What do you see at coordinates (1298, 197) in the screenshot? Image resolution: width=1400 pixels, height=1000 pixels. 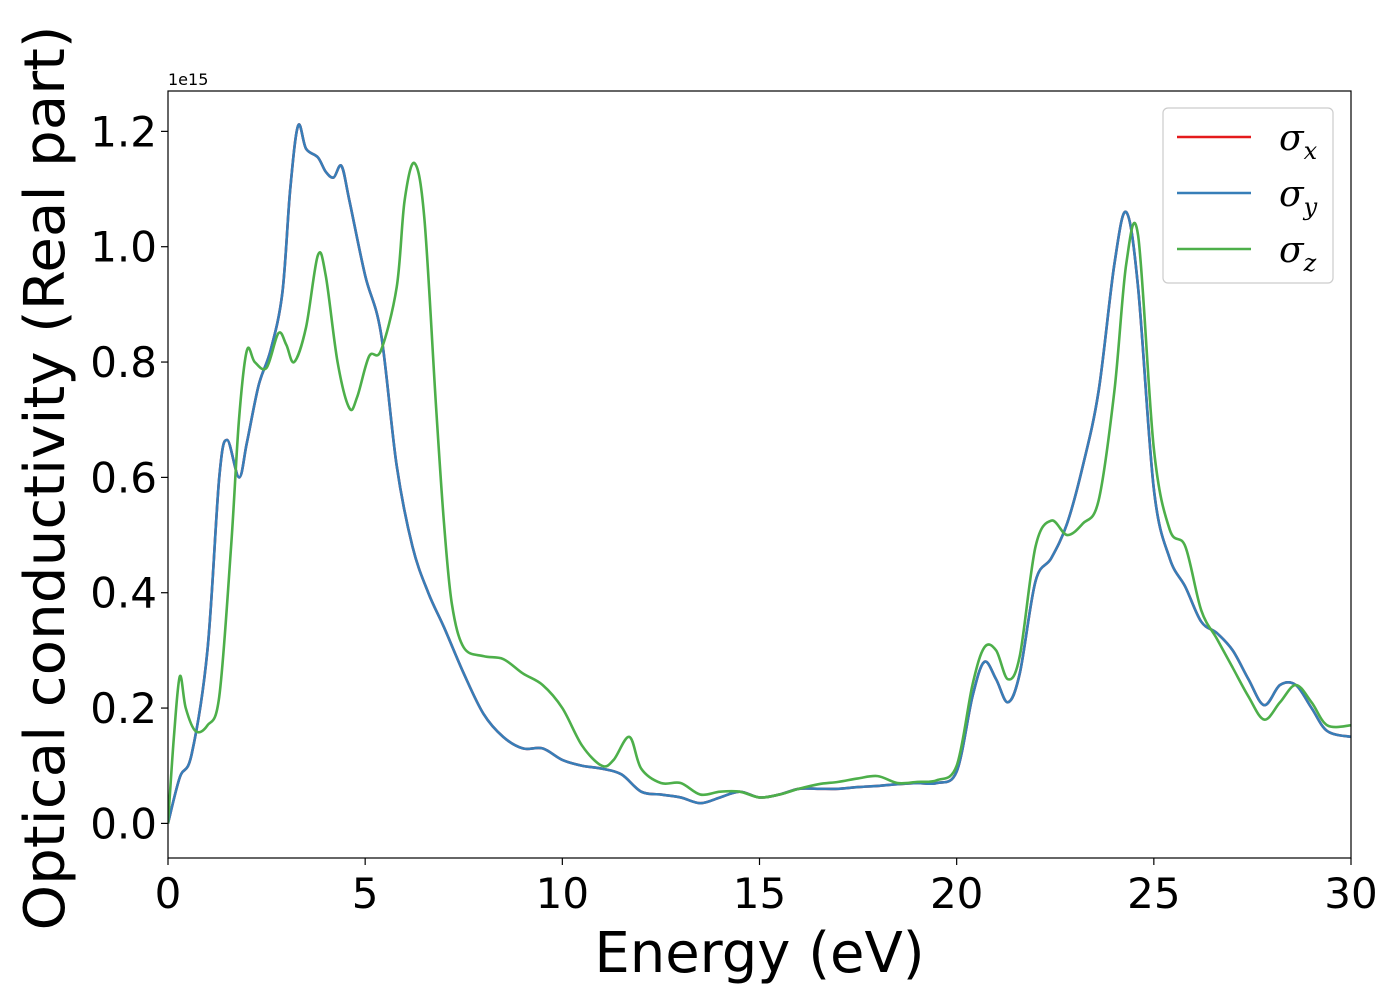 I see `legend-label-y: σy` at bounding box center [1298, 197].